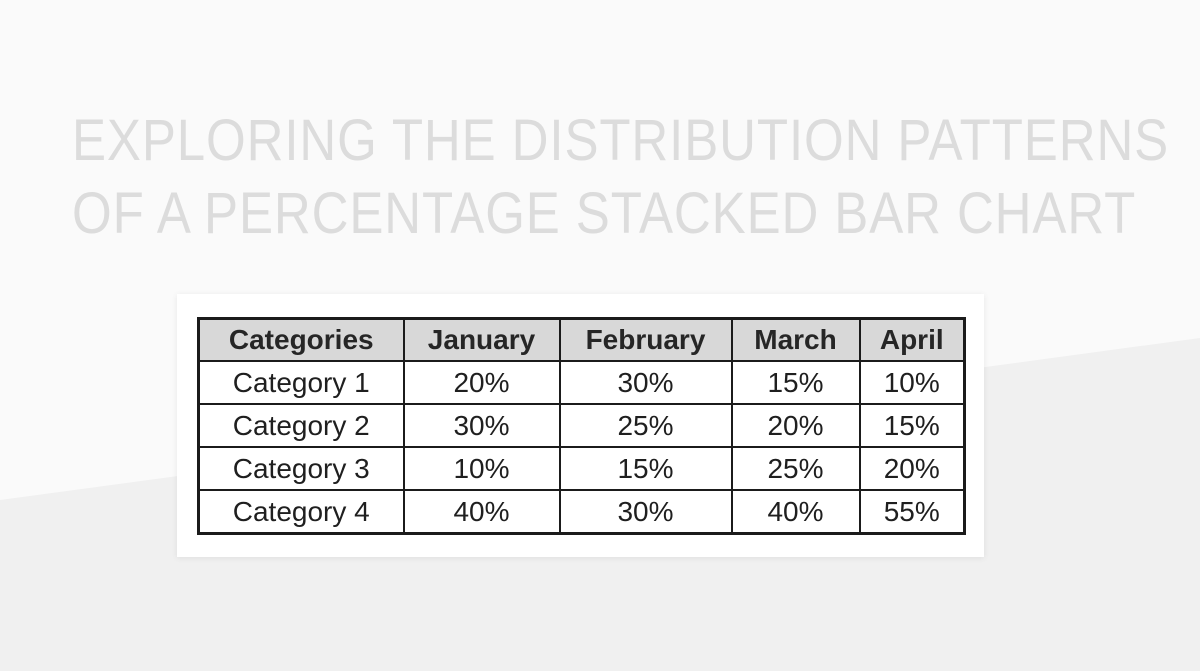 The image size is (1200, 671). I want to click on header-cell-march: March, so click(795, 339).